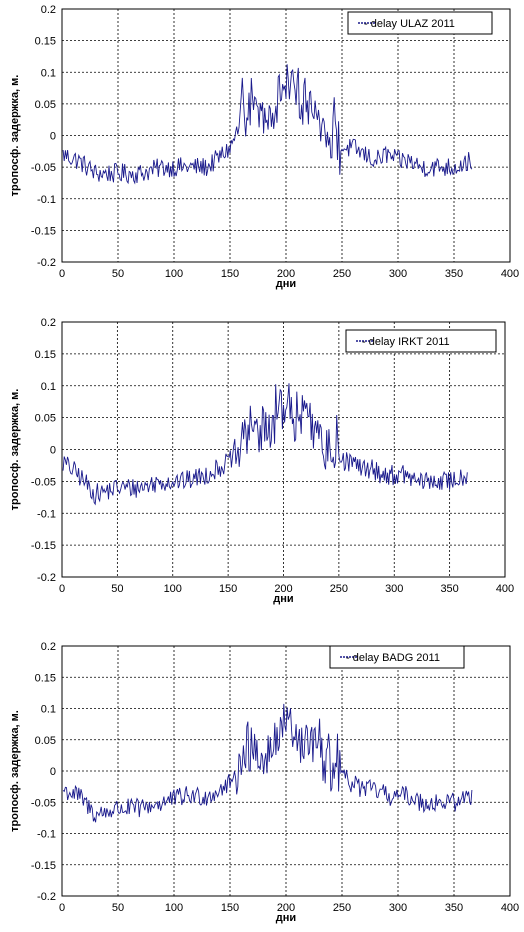 Image resolution: width=524 pixels, height=932 pixels. What do you see at coordinates (409, 24) in the screenshot?
I see `legend-label: - delay ULAZ 2011` at bounding box center [409, 24].